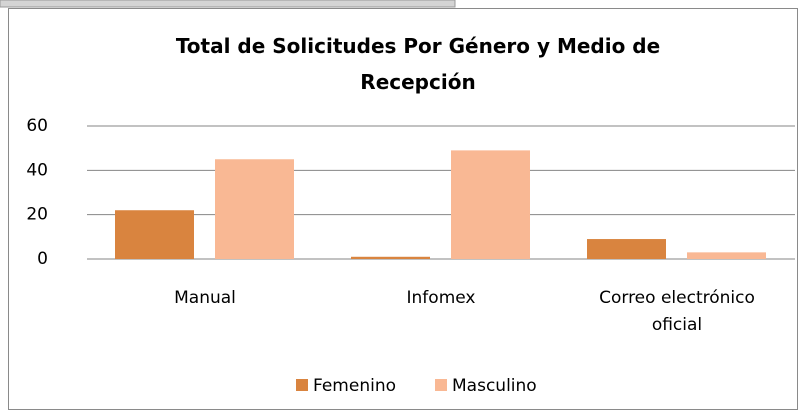 This screenshot has width=806, height=417. Describe the element at coordinates (205, 298) in the screenshot. I see `x-tick-label: Manual` at that location.